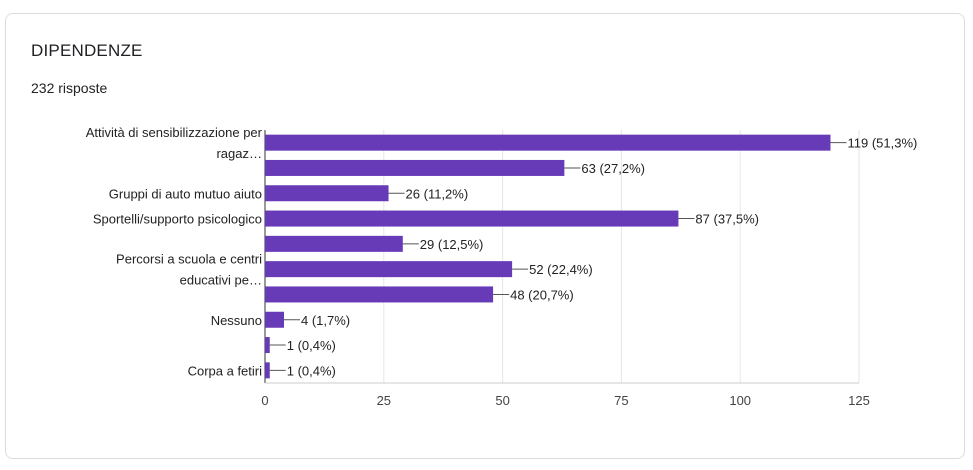 Image resolution: width=973 pixels, height=470 pixels. I want to click on data-label: 26 (11,2%), so click(437, 193).